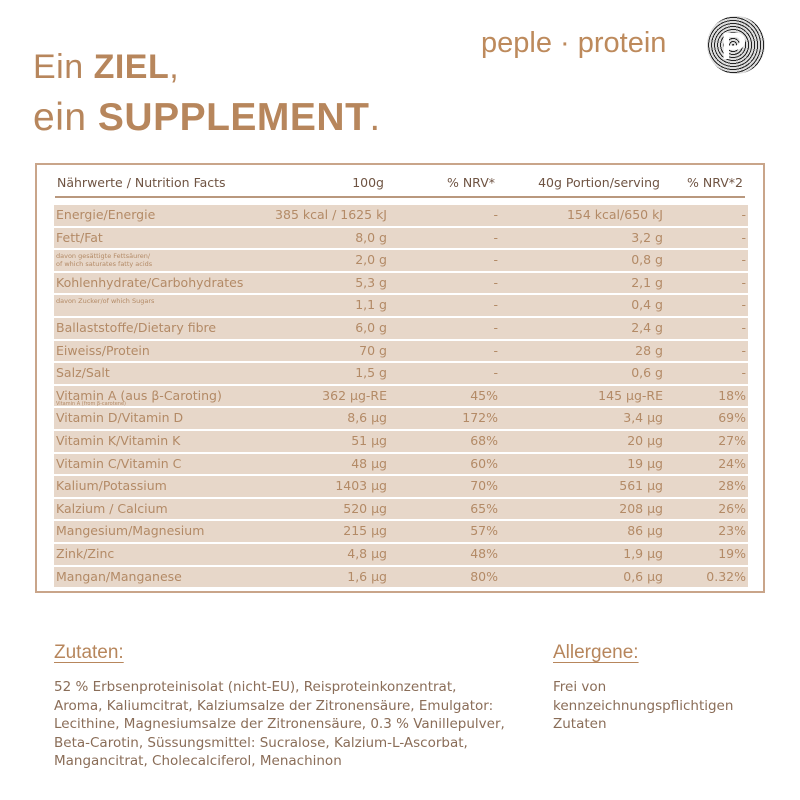 The width and height of the screenshot is (800, 800). I want to click on allergens-text: Frei von kennzeichnungspflichtigen Zutaten, so click(643, 706).